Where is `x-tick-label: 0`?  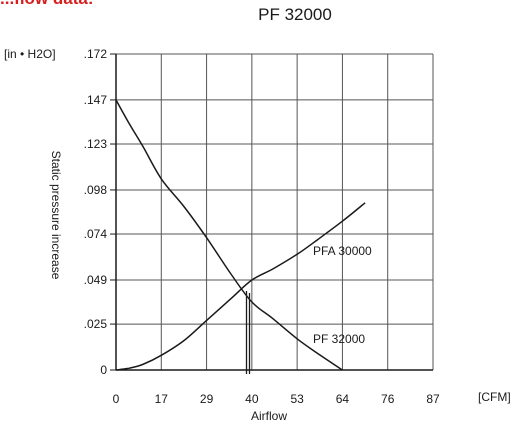
x-tick-label: 0 is located at coordinates (116, 399).